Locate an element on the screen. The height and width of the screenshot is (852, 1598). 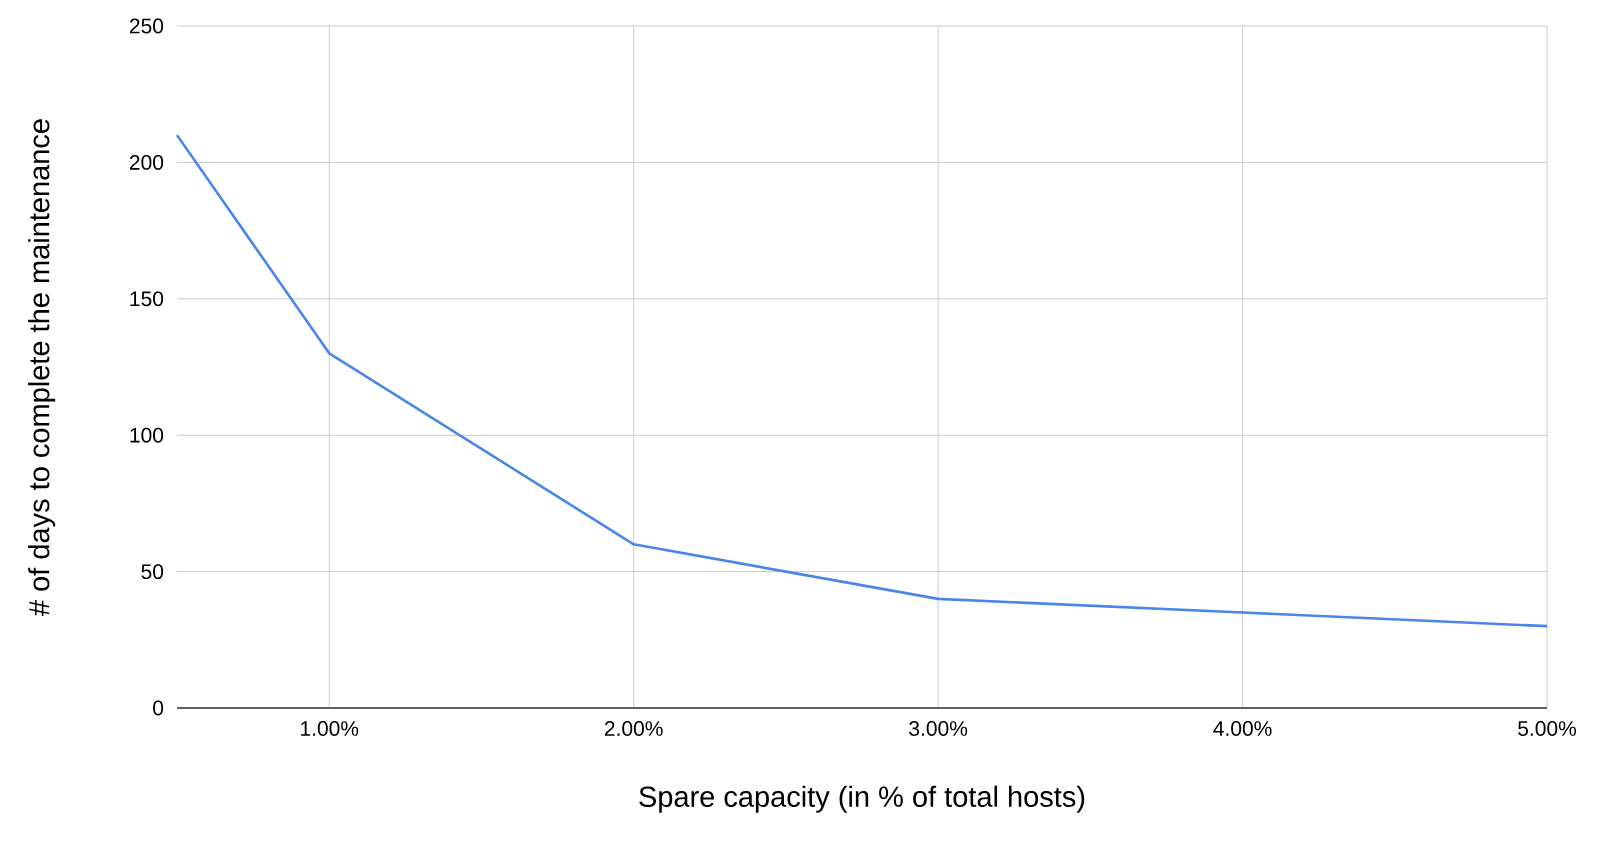
x-tick-label: 4.00% is located at coordinates (1242, 728).